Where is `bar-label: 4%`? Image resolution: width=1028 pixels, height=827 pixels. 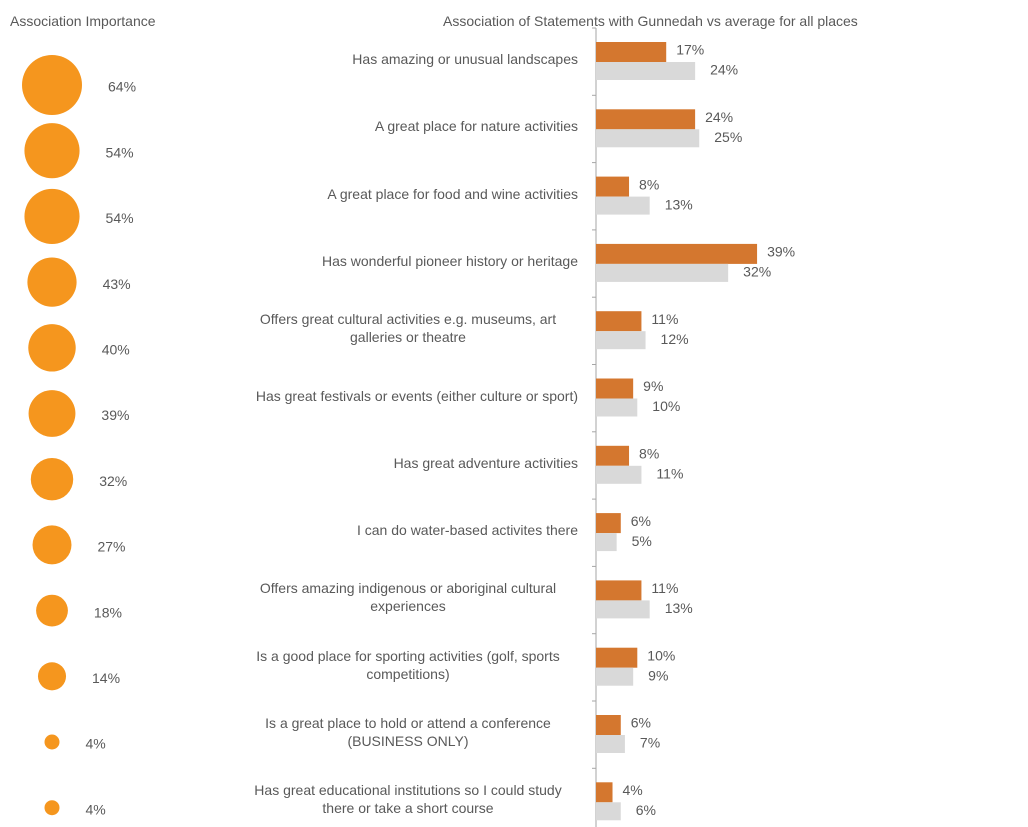 bar-label: 4% is located at coordinates (633, 790).